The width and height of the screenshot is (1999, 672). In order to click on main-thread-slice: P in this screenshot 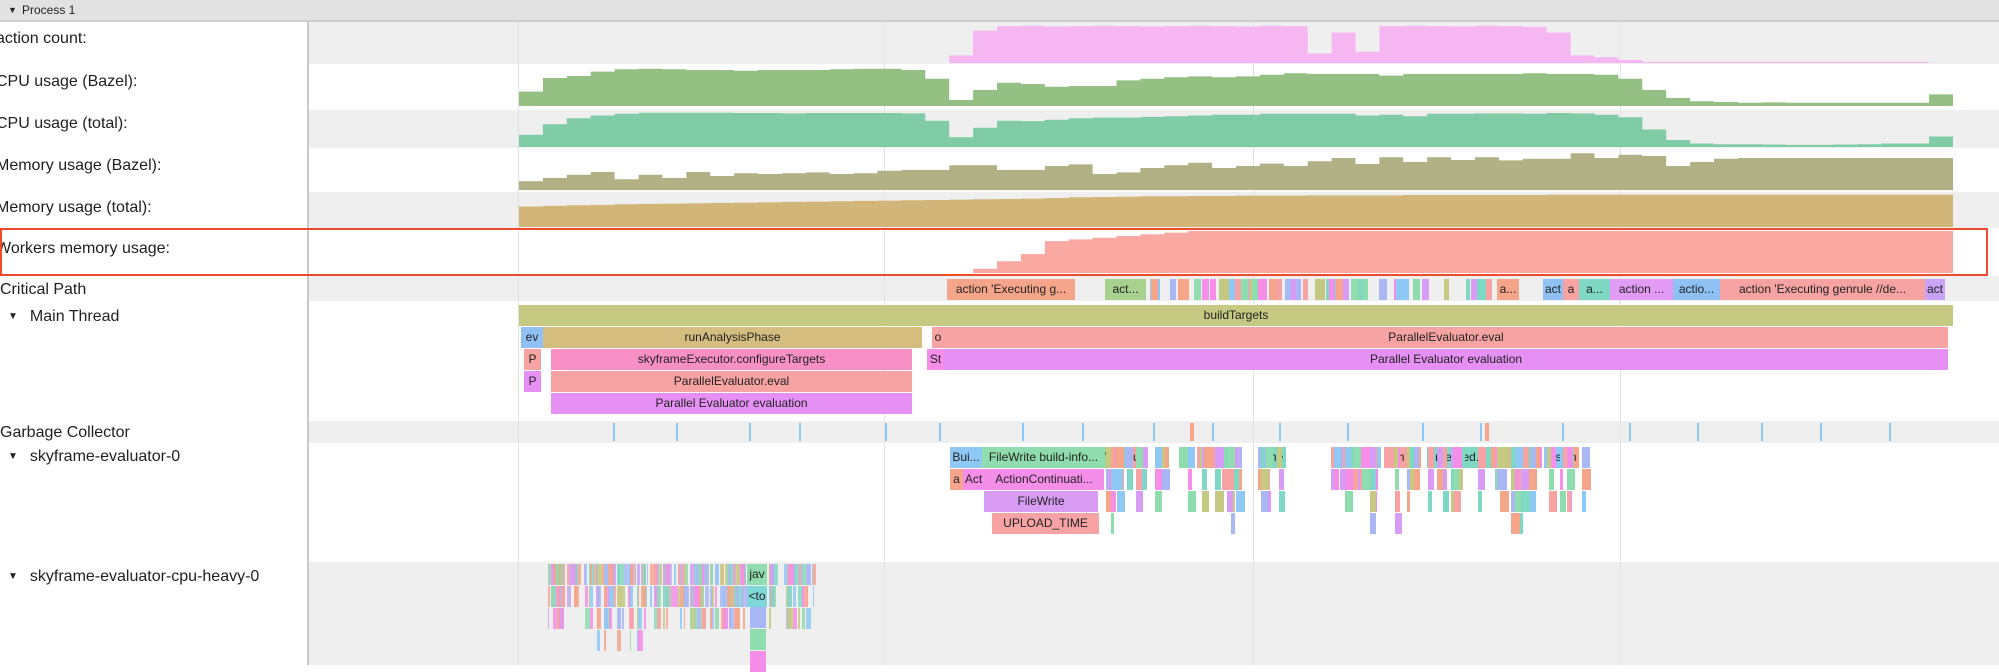, I will do `click(532, 381)`.